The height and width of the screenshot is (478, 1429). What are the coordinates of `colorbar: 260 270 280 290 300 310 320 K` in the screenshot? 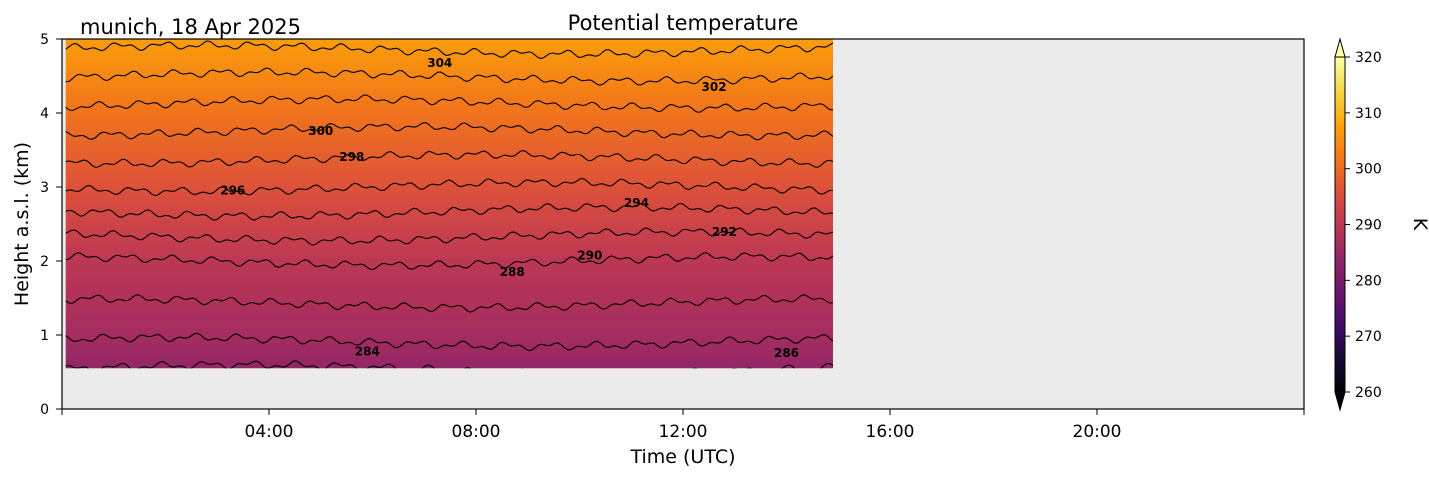 It's located at (1381, 224).